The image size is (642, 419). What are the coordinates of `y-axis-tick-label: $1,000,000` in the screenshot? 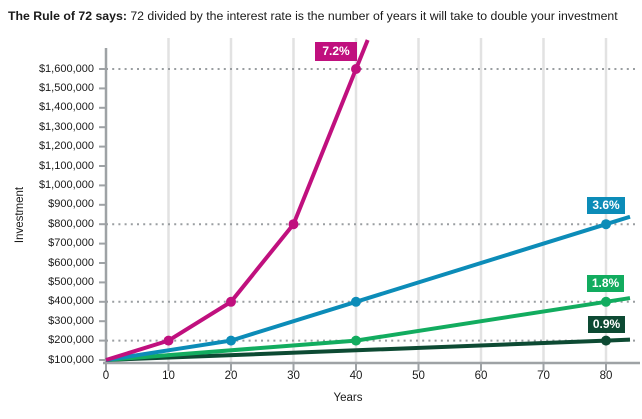 It's located at (66, 184).